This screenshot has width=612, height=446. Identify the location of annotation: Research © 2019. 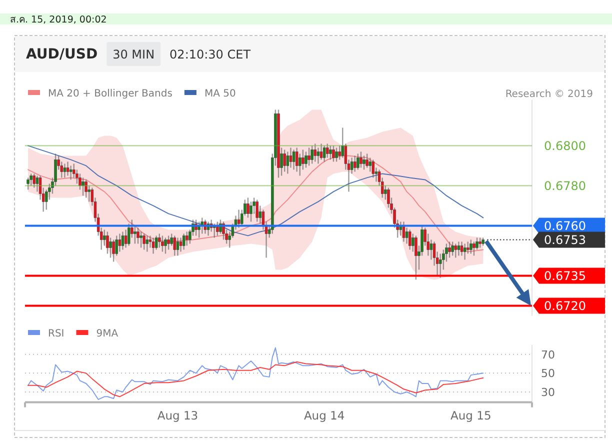
(549, 94).